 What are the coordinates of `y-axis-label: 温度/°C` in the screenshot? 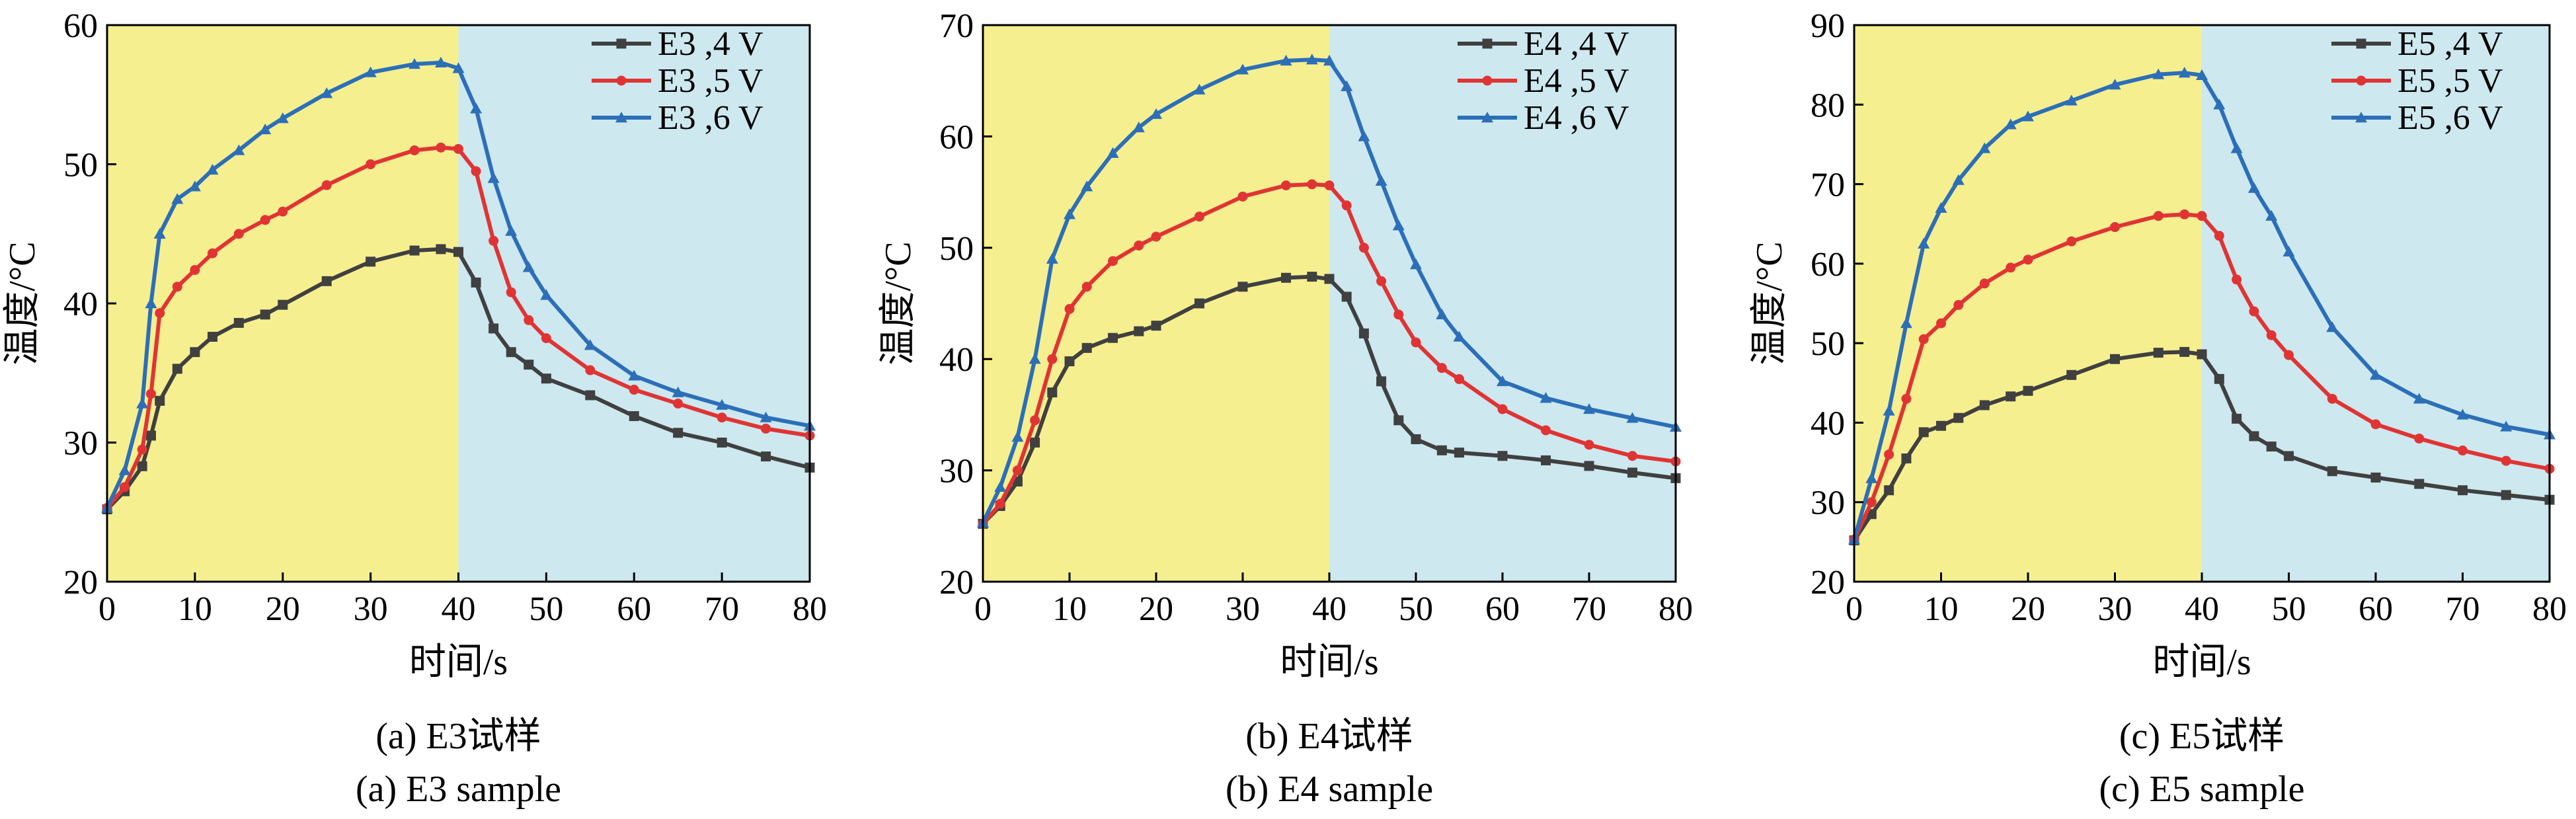 It's located at (1769, 303).